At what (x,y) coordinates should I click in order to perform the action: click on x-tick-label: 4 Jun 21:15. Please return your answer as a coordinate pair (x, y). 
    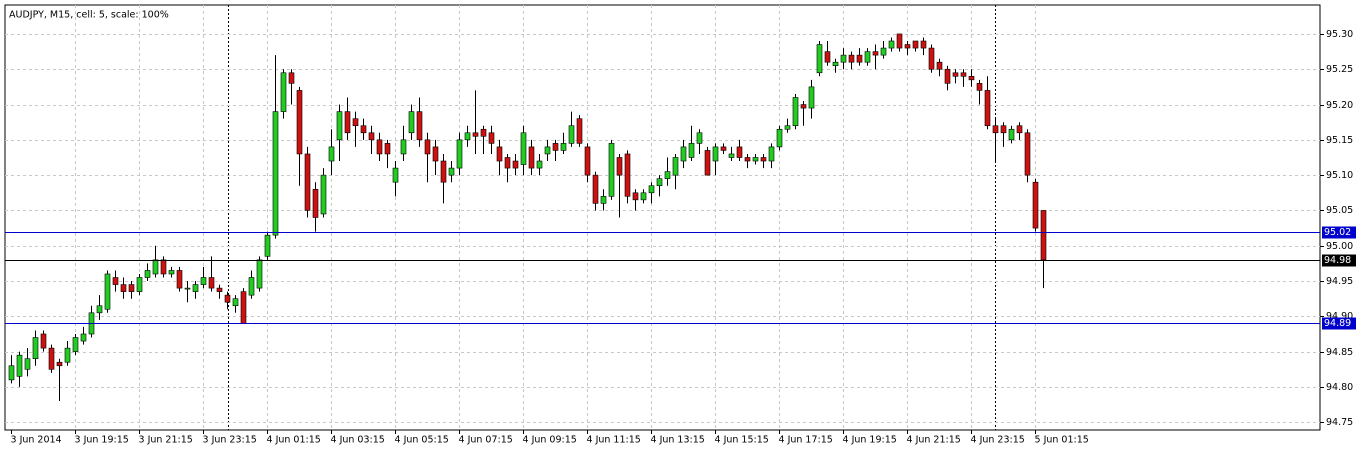
    Looking at the image, I should click on (934, 440).